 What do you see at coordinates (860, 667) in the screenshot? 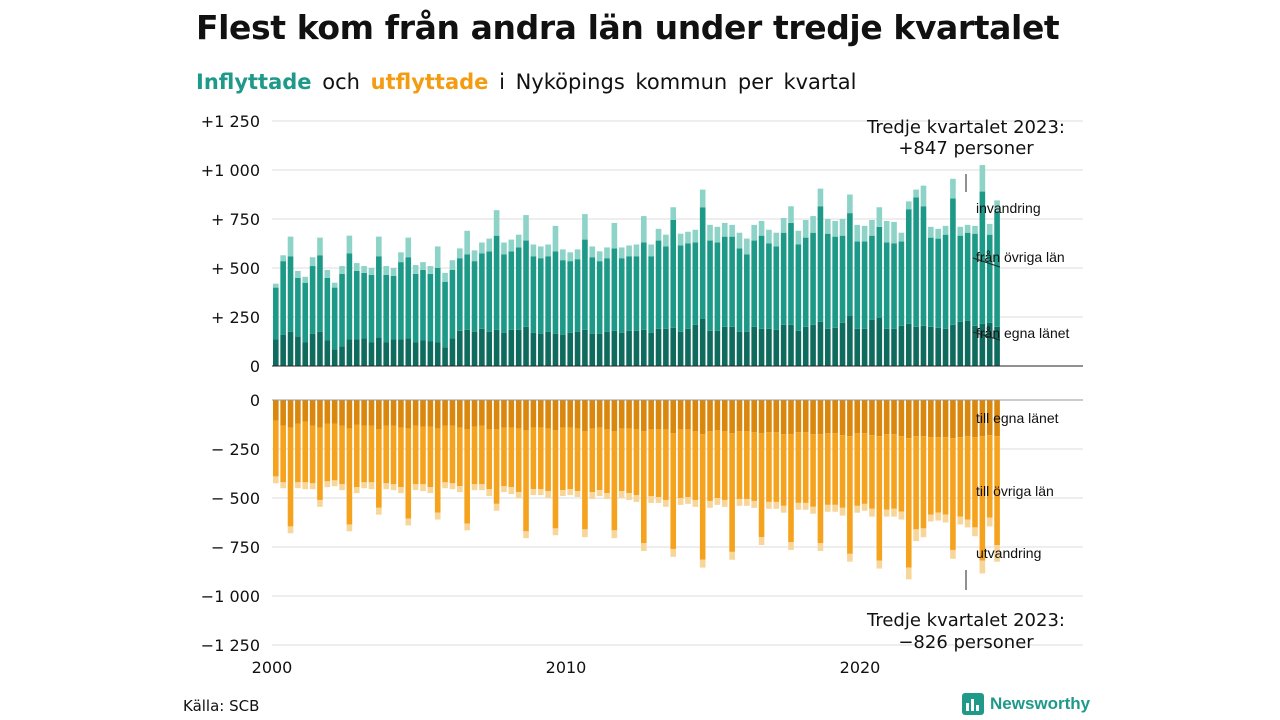
I see `x-tick-label: 2020` at bounding box center [860, 667].